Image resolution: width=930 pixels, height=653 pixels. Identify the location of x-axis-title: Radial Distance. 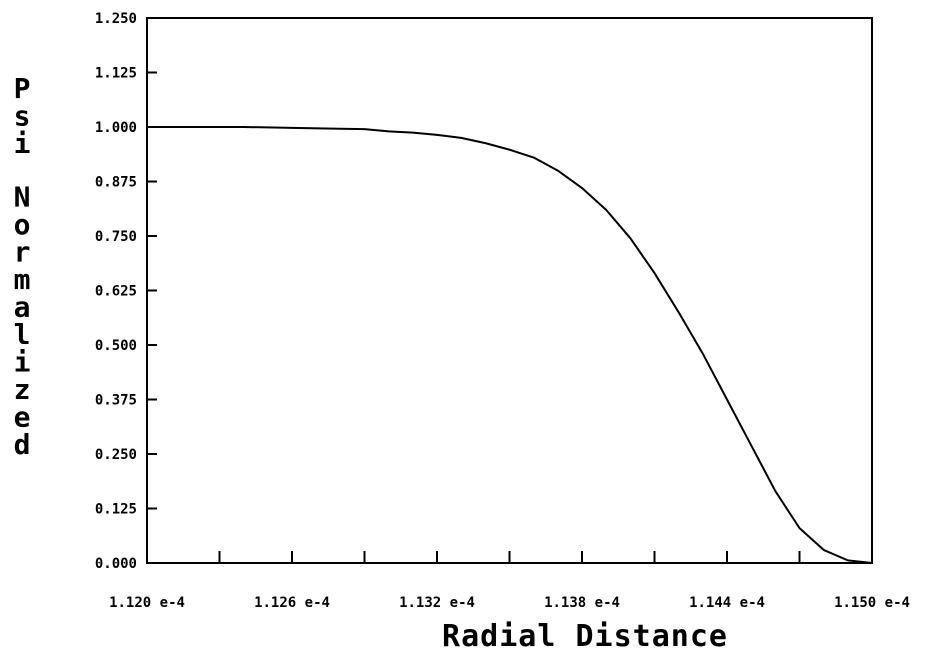
(585, 636).